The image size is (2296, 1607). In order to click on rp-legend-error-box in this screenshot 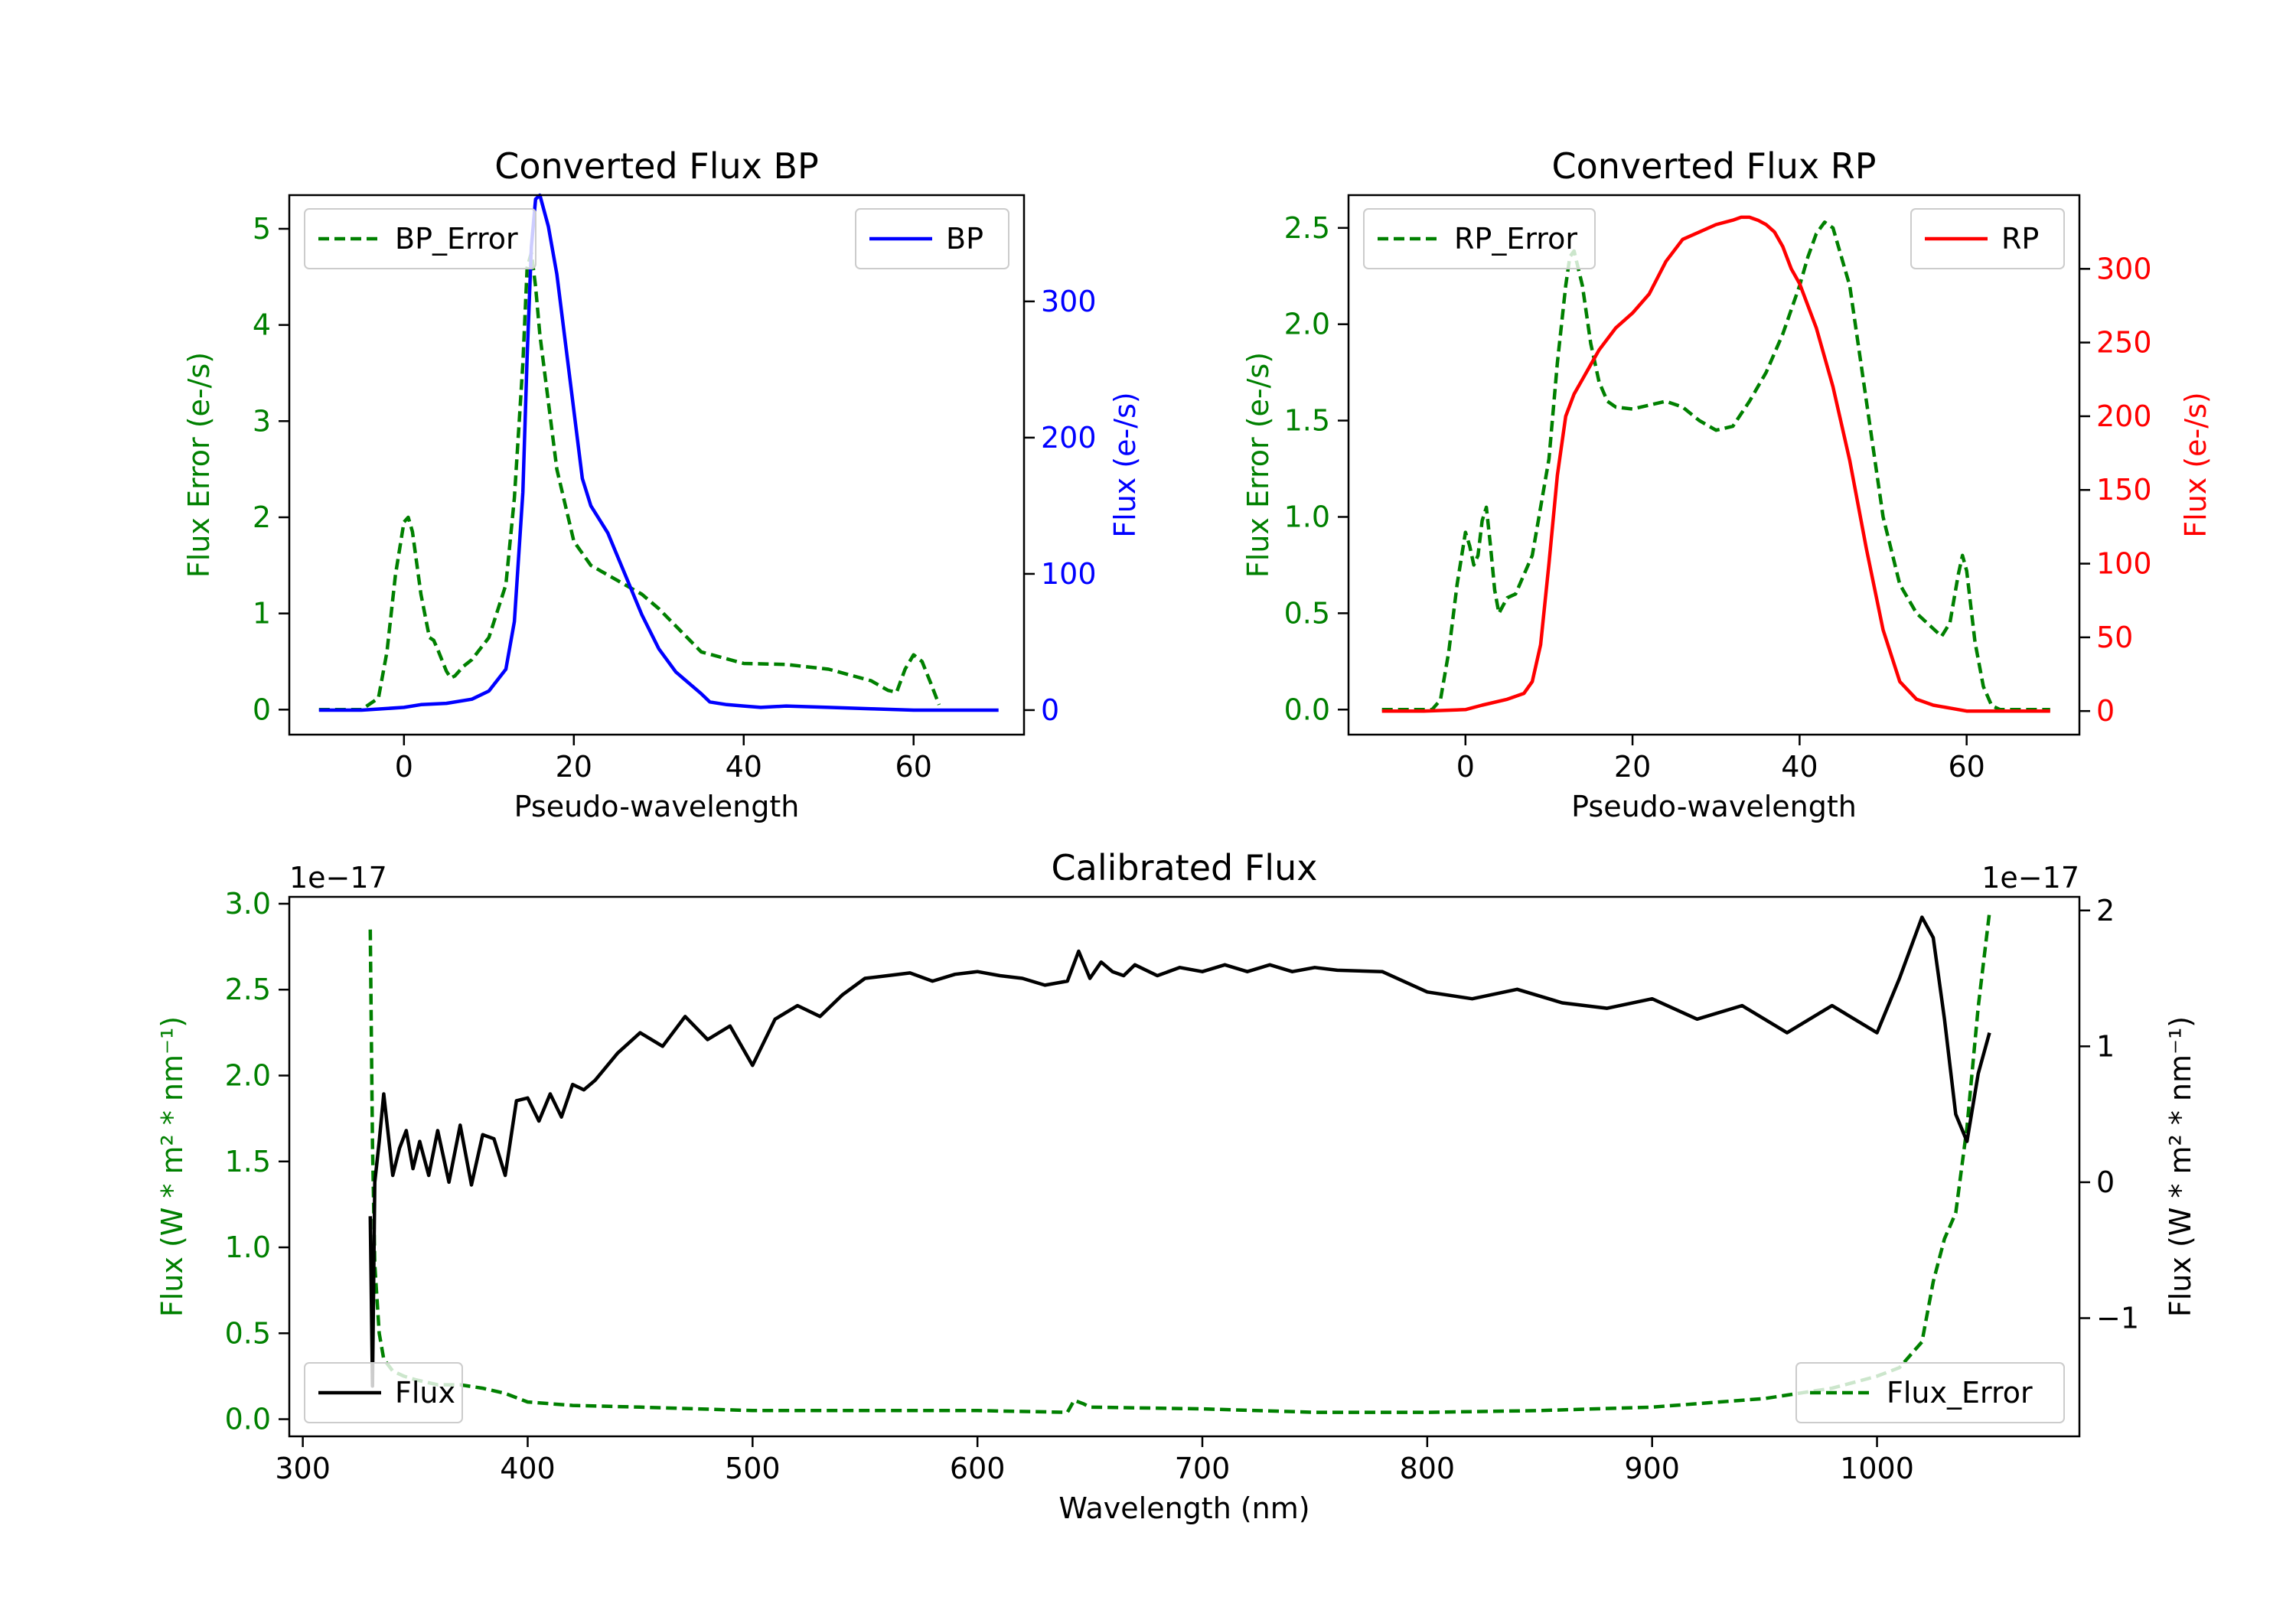, I will do `click(1479, 239)`.